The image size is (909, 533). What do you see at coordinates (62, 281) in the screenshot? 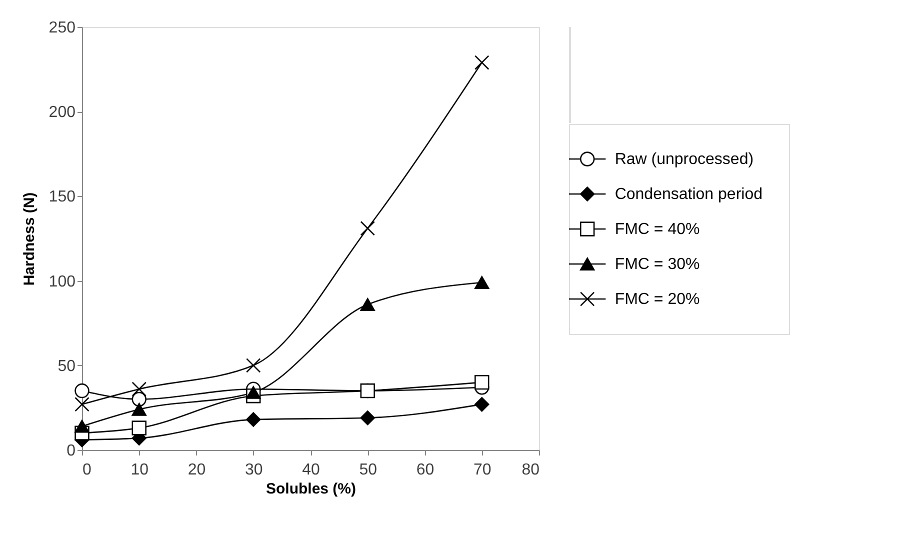
I see `y-tick-label: 100` at bounding box center [62, 281].